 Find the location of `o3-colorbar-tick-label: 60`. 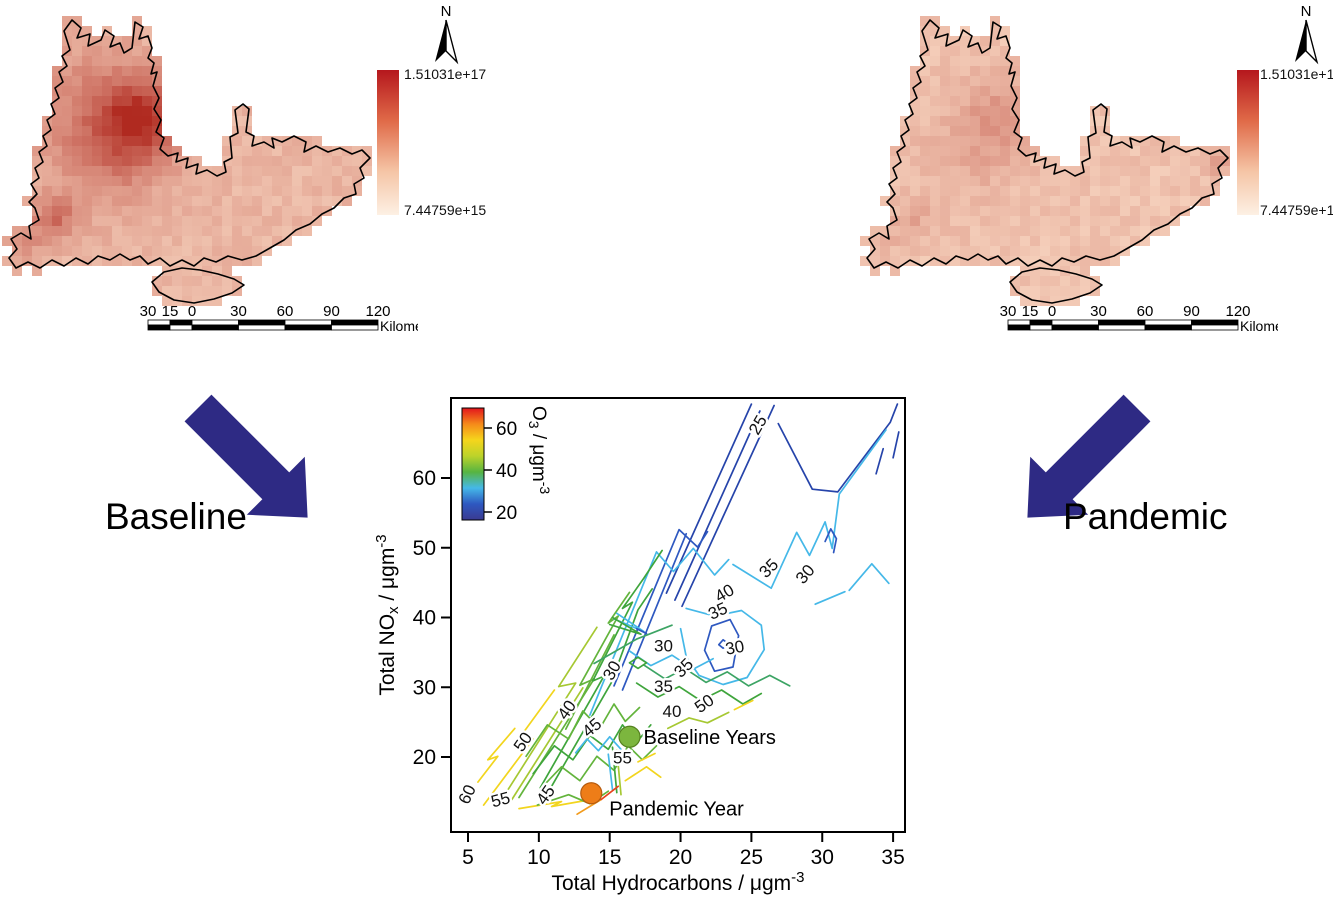

o3-colorbar-tick-label: 60 is located at coordinates (506, 429).